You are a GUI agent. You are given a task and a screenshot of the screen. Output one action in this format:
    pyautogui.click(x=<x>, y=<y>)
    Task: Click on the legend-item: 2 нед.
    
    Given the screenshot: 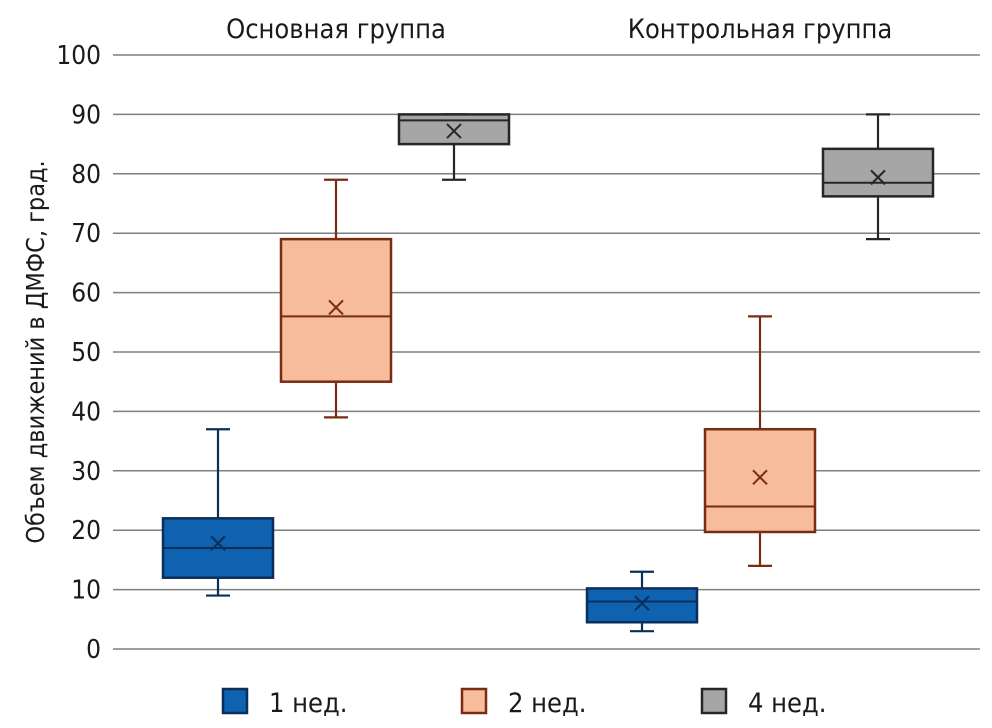 What is the action you would take?
    pyautogui.click(x=523, y=703)
    